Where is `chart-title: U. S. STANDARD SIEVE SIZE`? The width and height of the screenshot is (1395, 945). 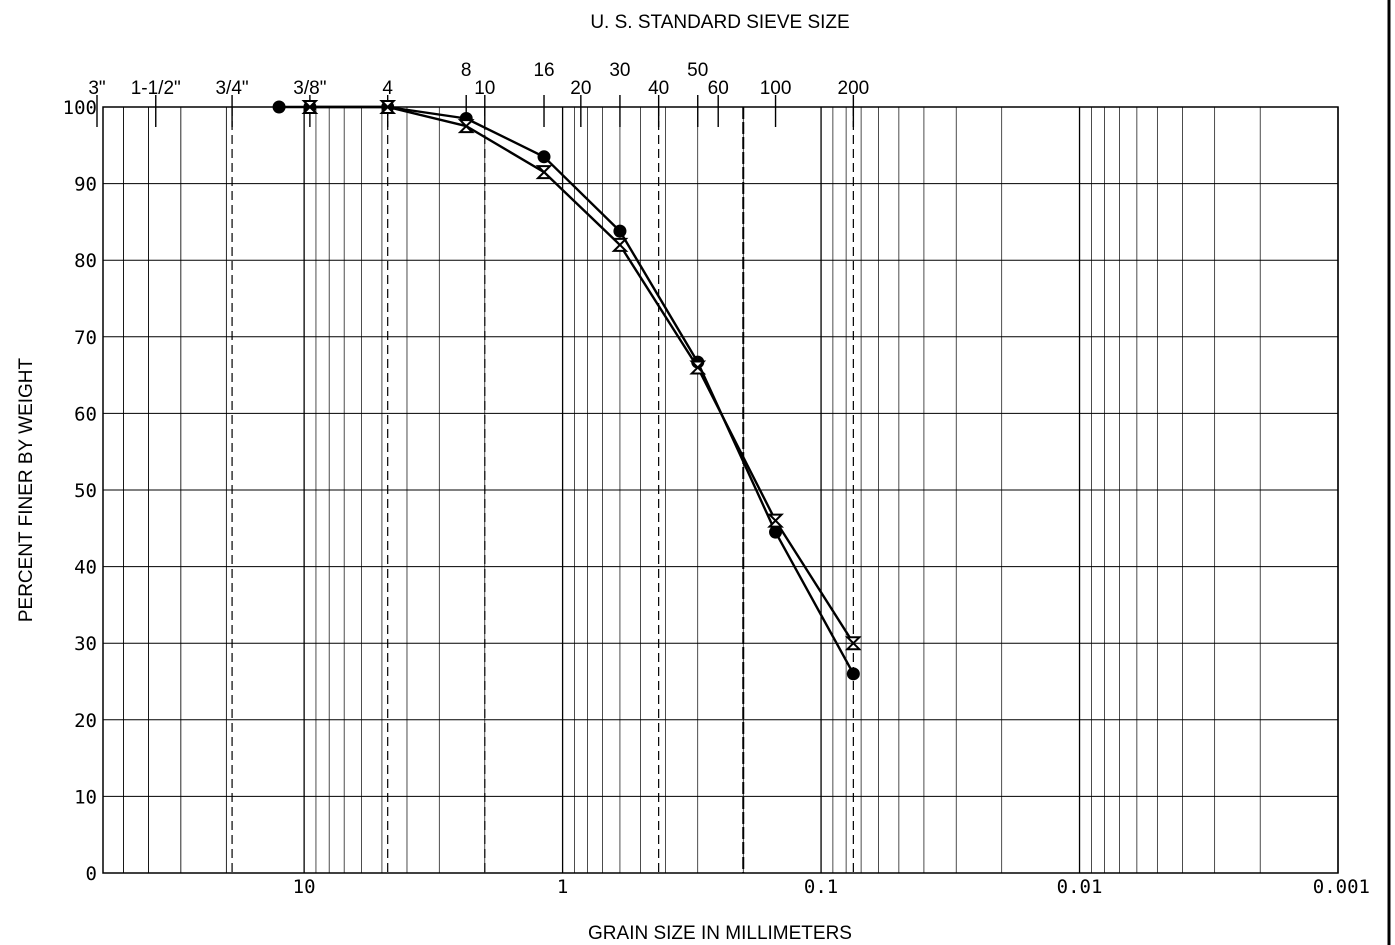
chart-title: U. S. STANDARD SIEVE SIZE is located at coordinates (719, 22).